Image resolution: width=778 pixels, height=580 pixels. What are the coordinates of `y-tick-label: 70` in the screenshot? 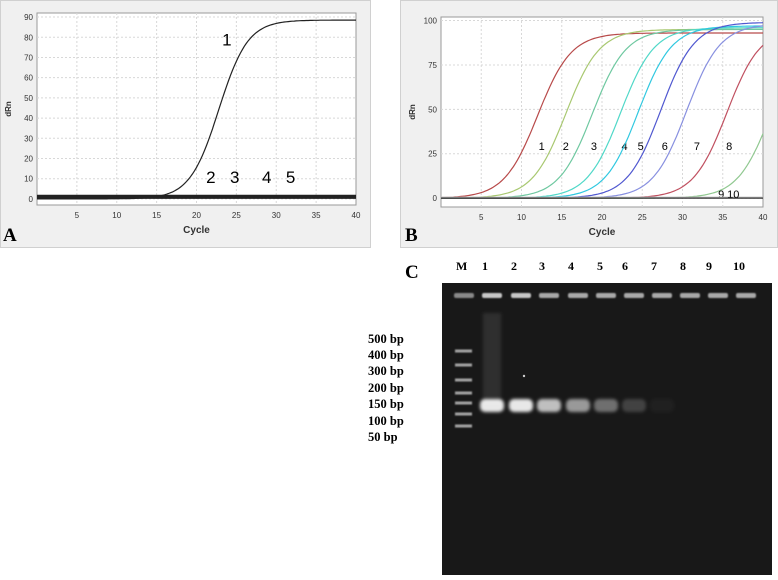 It's located at (28, 57).